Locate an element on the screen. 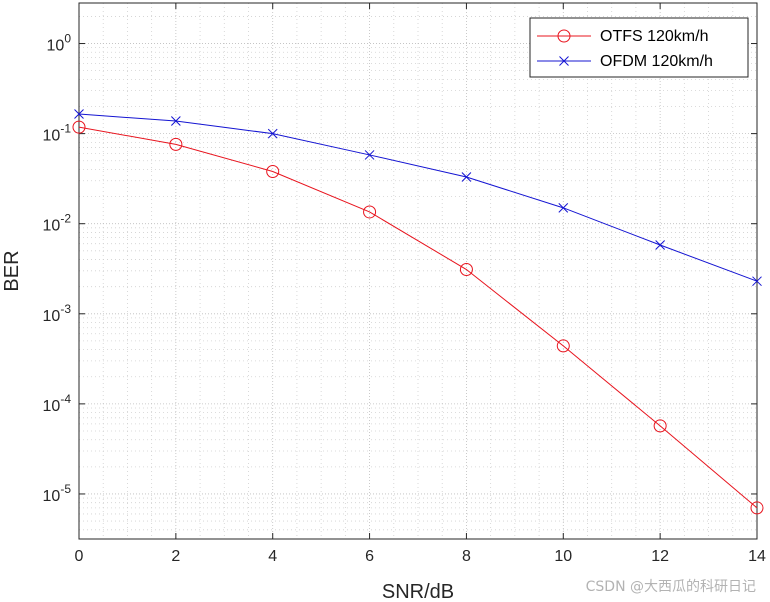 Image resolution: width=770 pixels, height=602 pixels. y-tick-label: 10⁻⁵ is located at coordinates (57, 493).